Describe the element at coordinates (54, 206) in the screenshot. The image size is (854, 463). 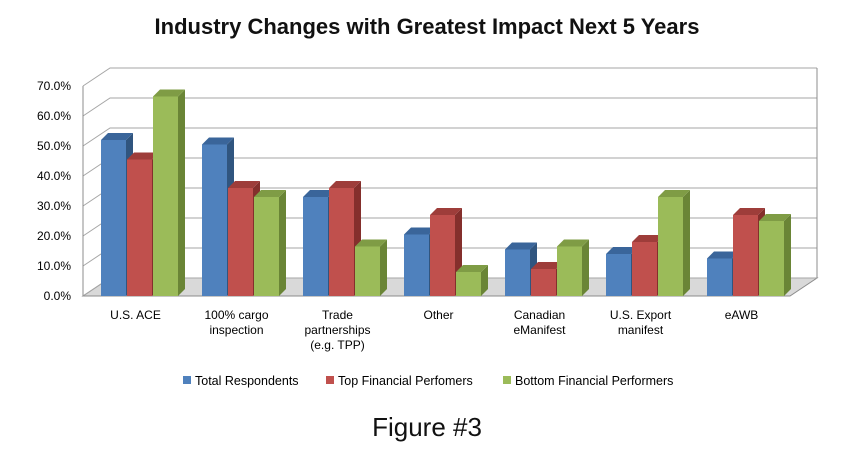
I see `y-tick-label: 30.0%` at that location.